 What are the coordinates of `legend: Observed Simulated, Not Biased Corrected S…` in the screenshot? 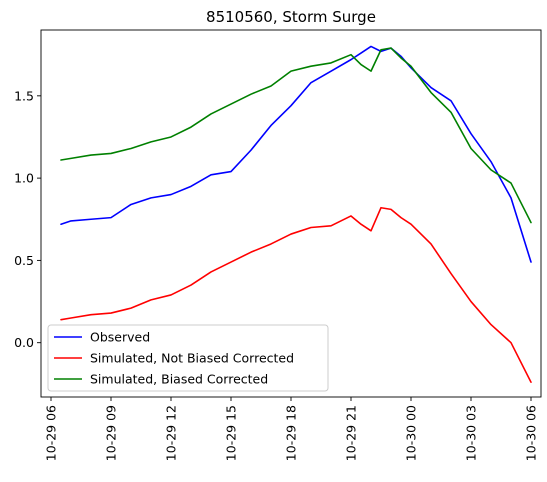 It's located at (188, 358).